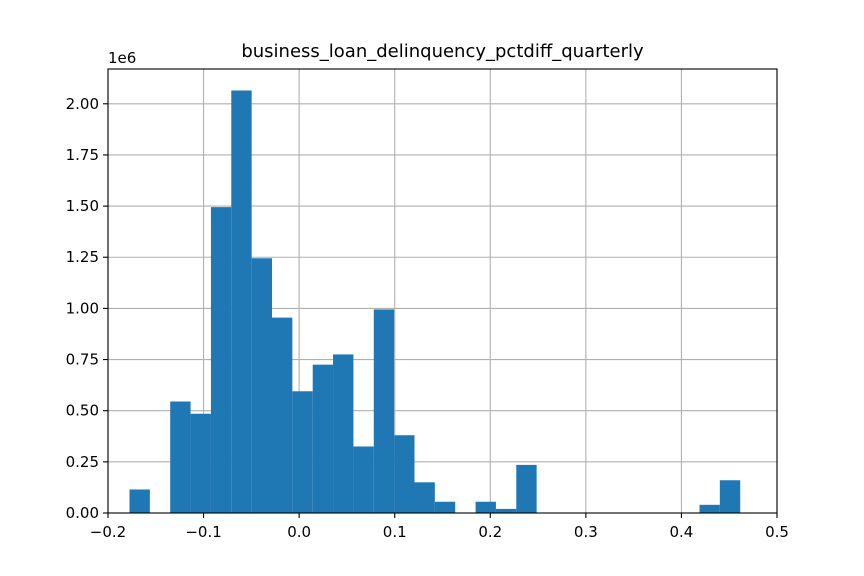  I want to click on x-tick-label: 0.3, so click(586, 532).